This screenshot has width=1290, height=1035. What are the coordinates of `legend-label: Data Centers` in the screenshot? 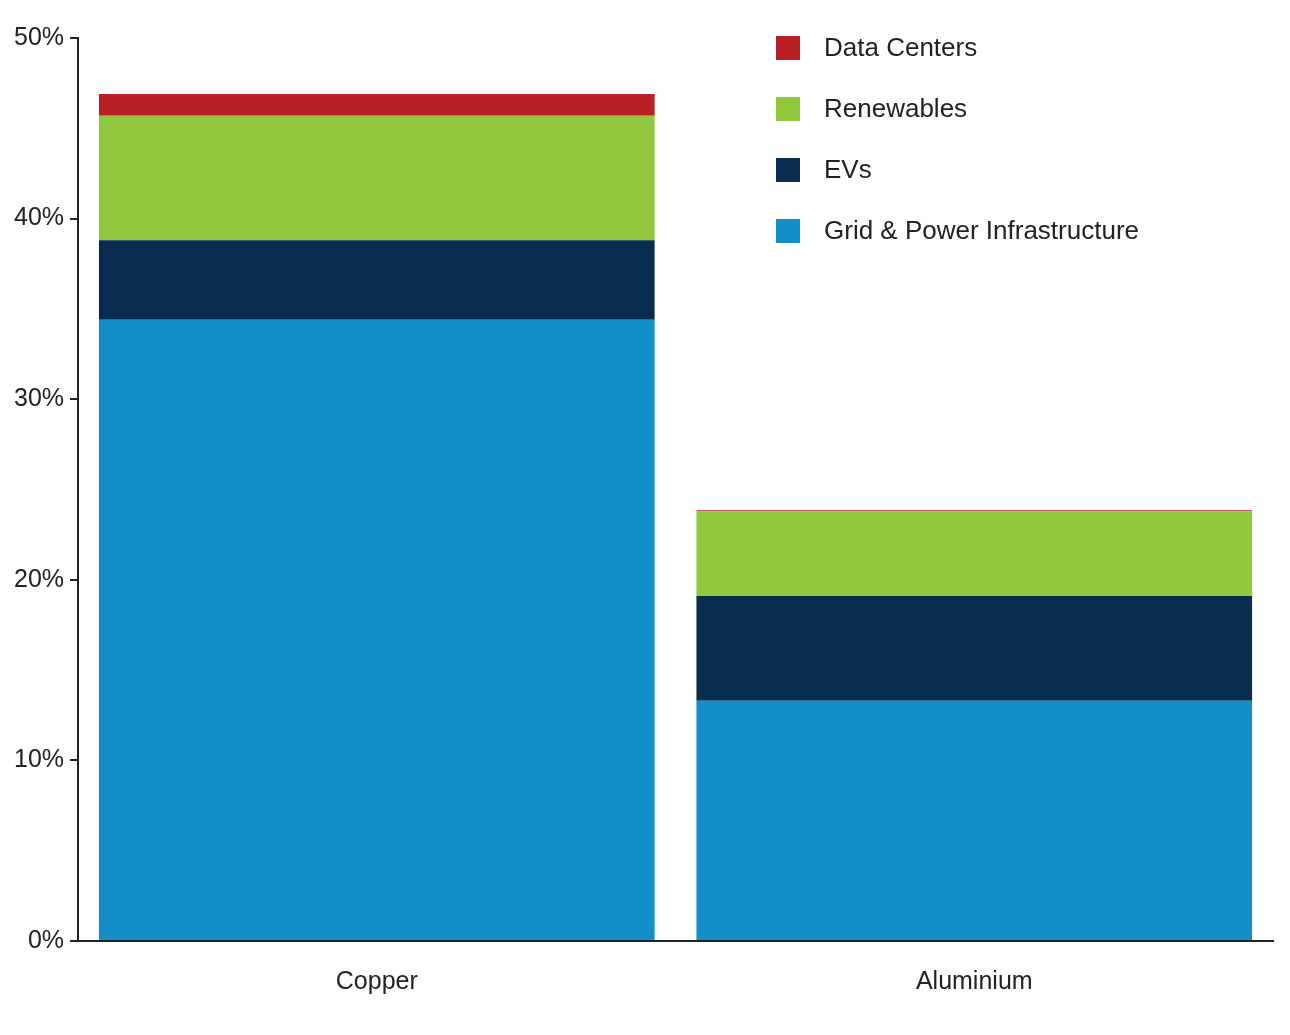 It's located at (901, 47).